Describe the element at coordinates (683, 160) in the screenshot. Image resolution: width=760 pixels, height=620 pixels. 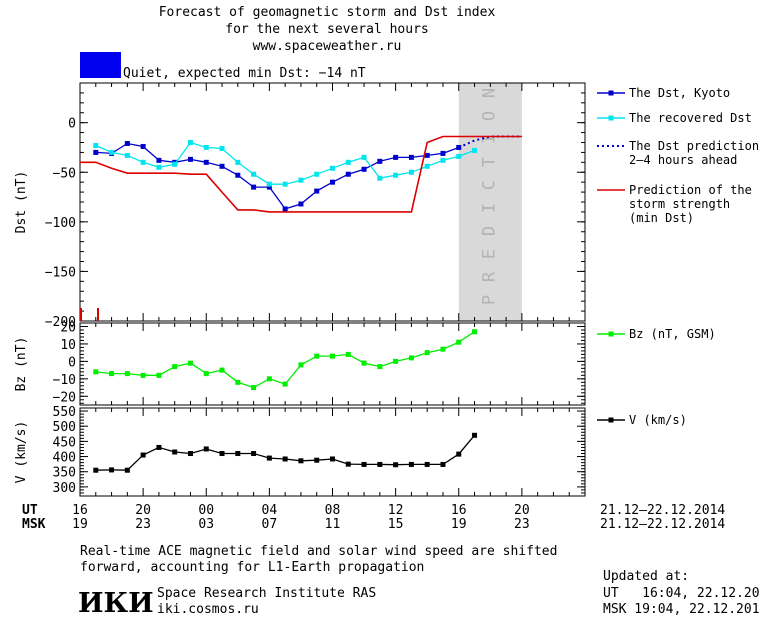
I see `legend-label: 2–4 hours ahead` at that location.